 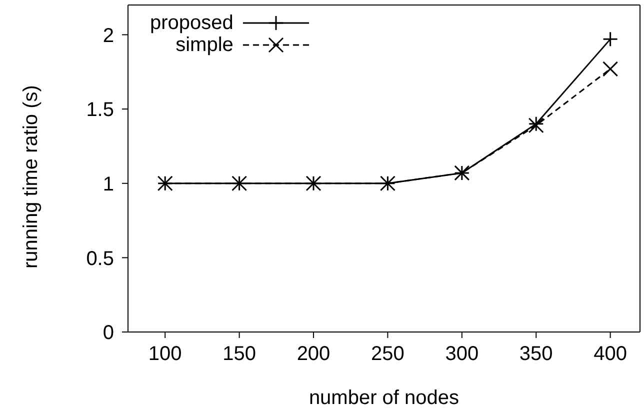 I want to click on legend-label: simple, so click(x=205, y=45).